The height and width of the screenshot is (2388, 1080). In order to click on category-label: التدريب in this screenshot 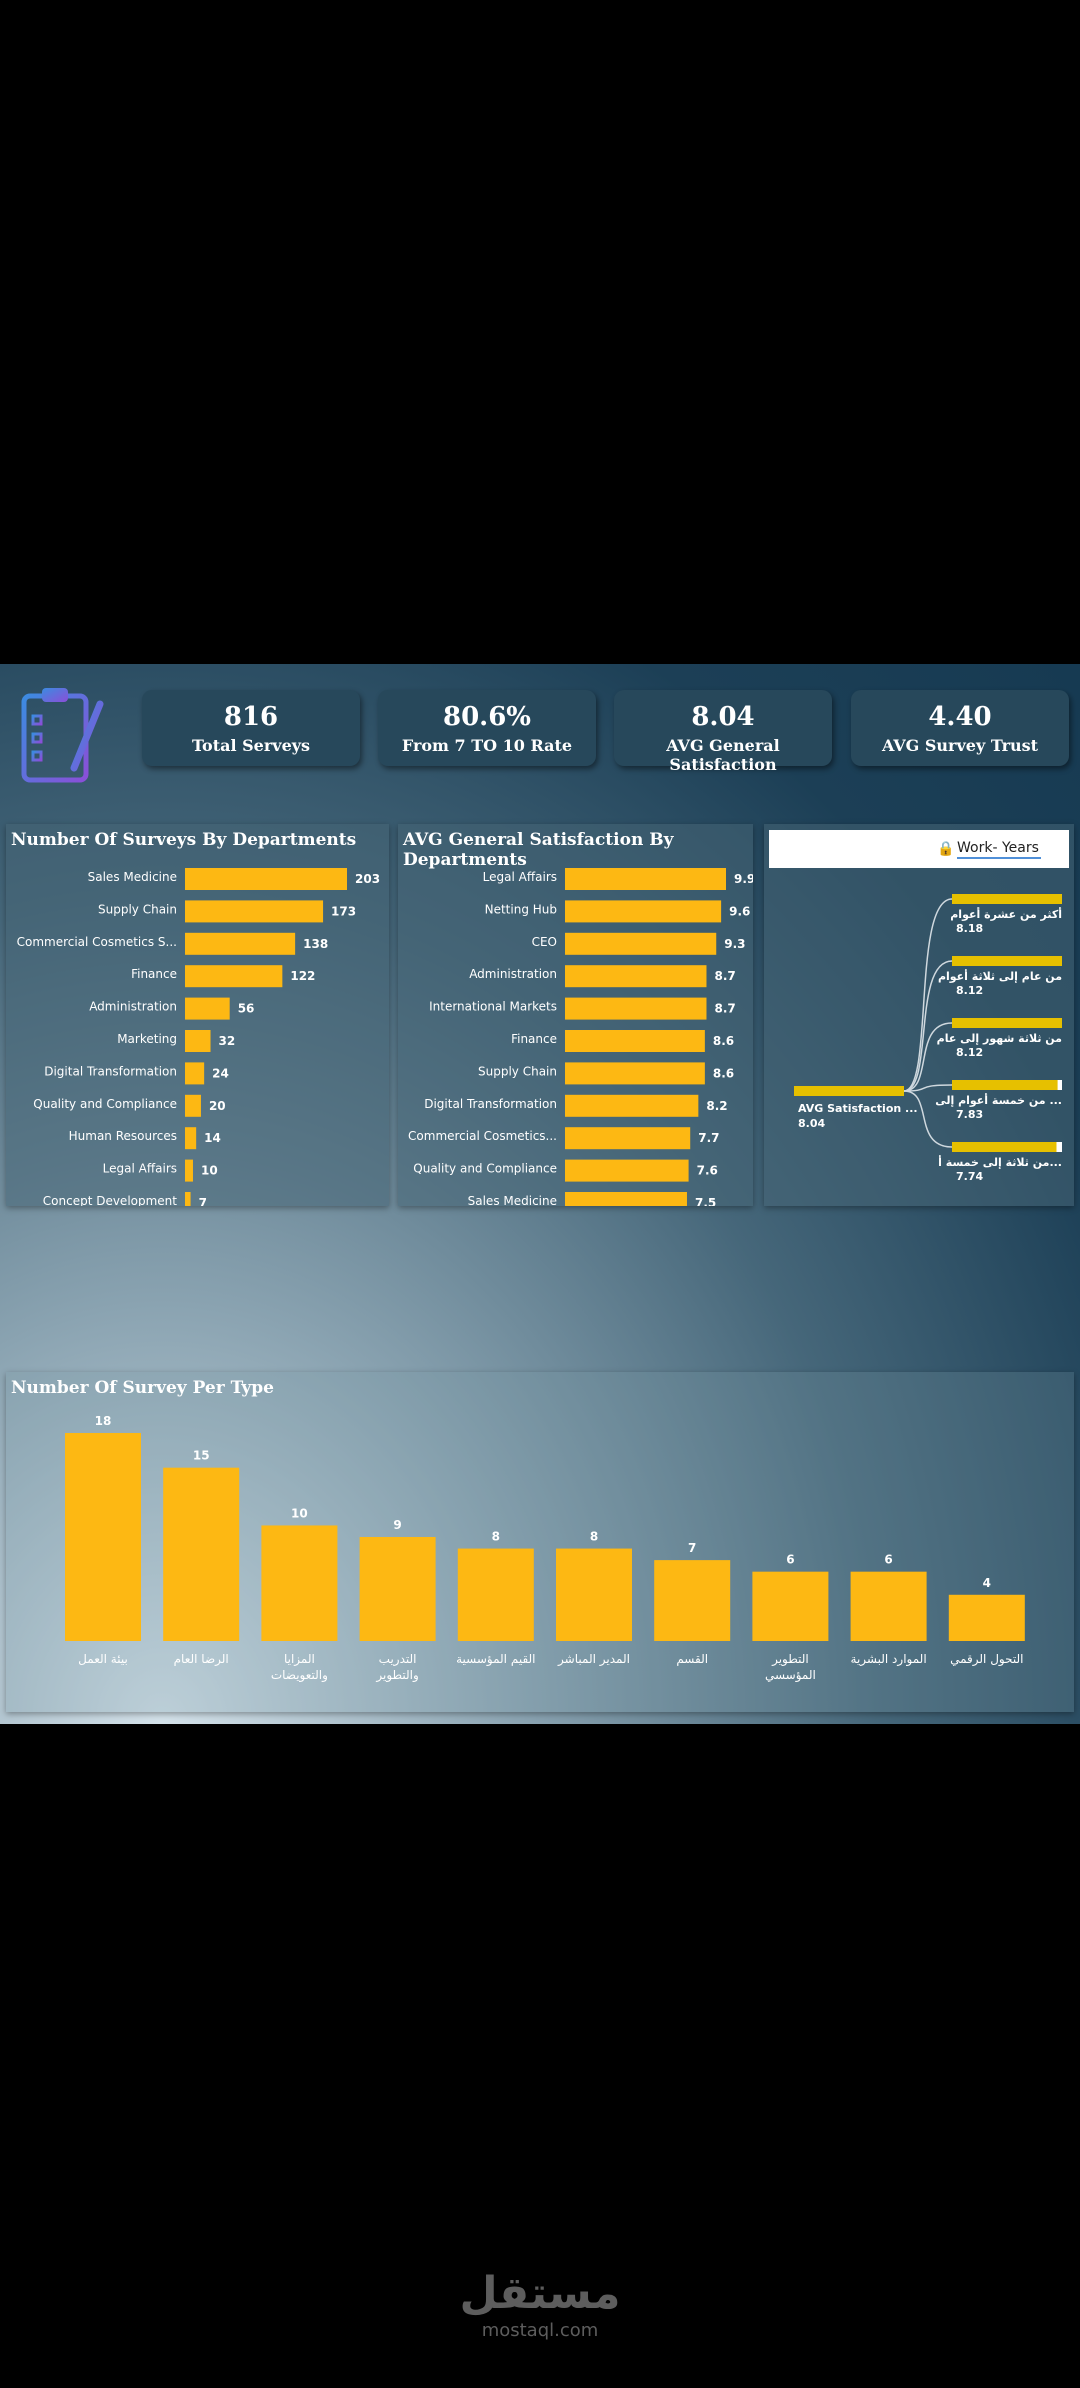, I will do `click(398, 1659)`.